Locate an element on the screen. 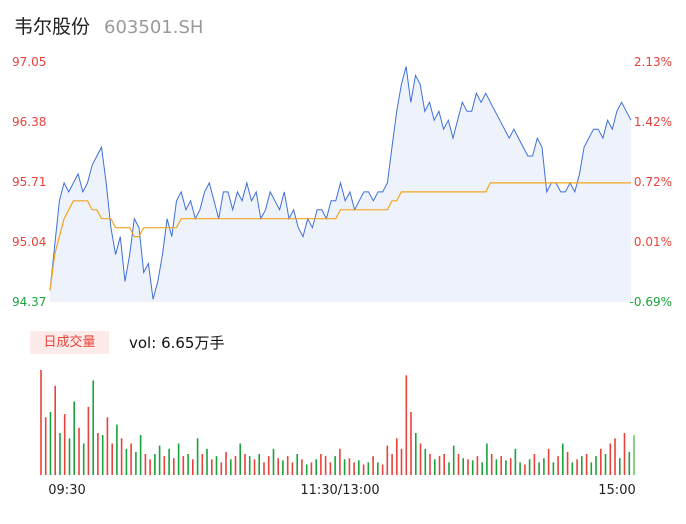 The image size is (686, 524). y-tick-percent: 1.42% is located at coordinates (653, 122).